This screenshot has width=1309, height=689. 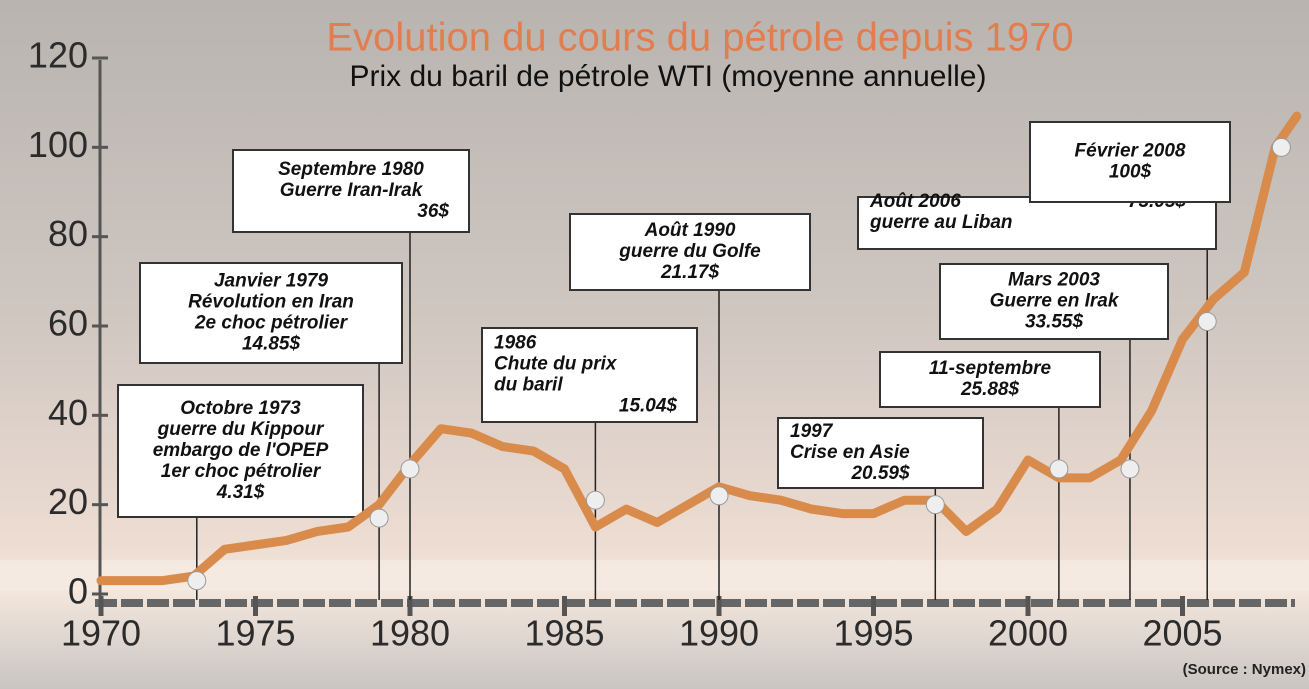 What do you see at coordinates (648, 406) in the screenshot?
I see `annotation-text: 15.04$` at bounding box center [648, 406].